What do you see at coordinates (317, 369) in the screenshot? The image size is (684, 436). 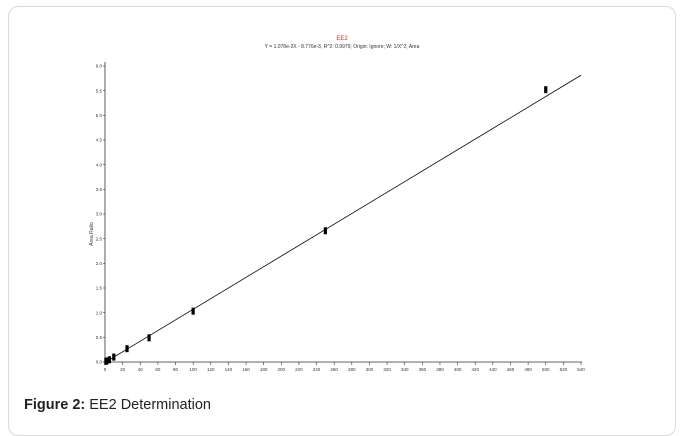 I see `x-tick-label: 240` at bounding box center [317, 369].